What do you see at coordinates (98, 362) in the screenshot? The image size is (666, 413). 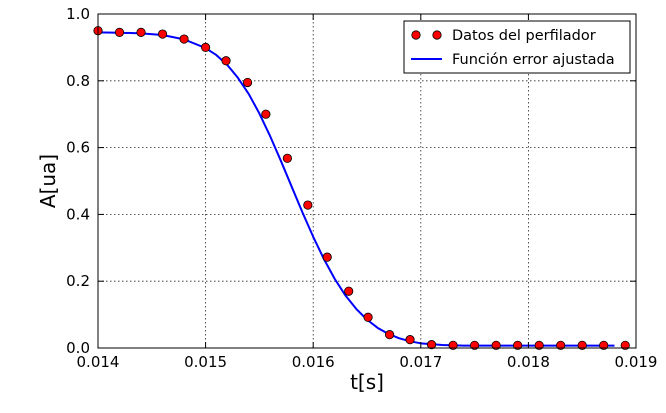 I see `x-tick-label: 0.014` at bounding box center [98, 362].